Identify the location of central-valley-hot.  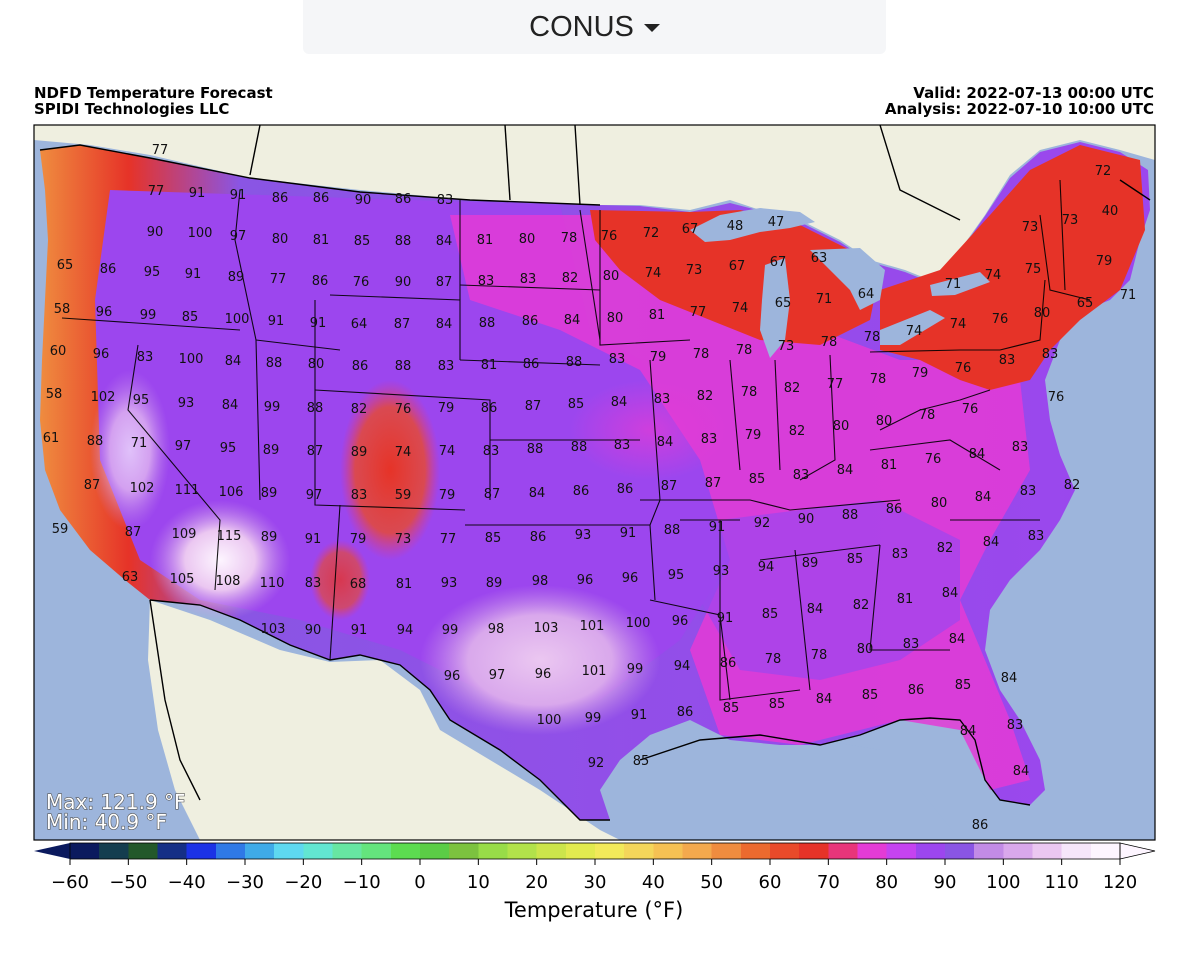
(130, 450).